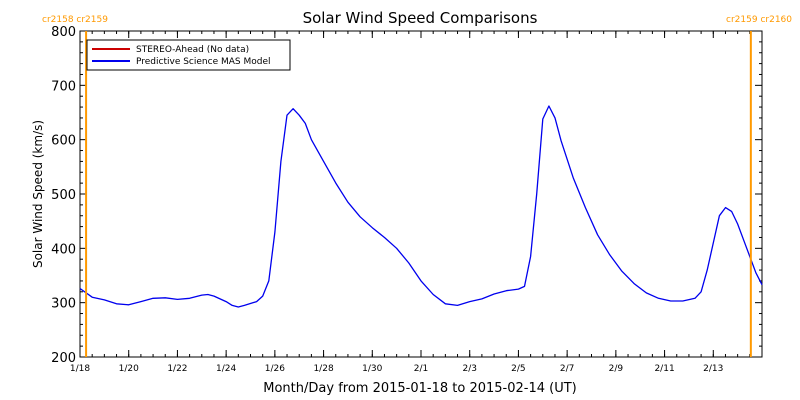  I want to click on y-tick-label: 300, so click(63, 304).